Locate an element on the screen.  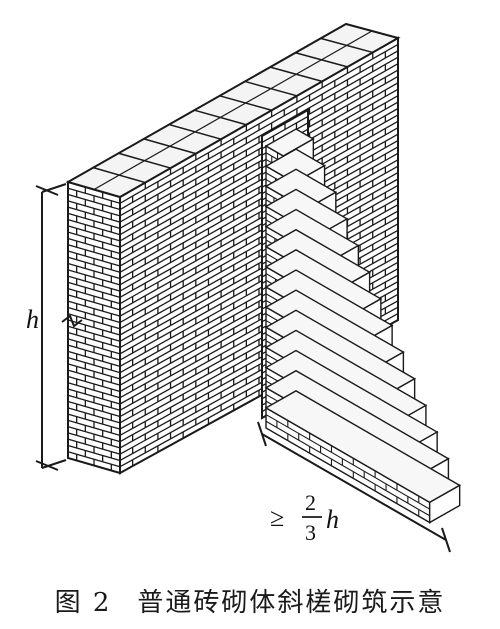
figure-number: 图 2 is located at coordinates (83, 600).